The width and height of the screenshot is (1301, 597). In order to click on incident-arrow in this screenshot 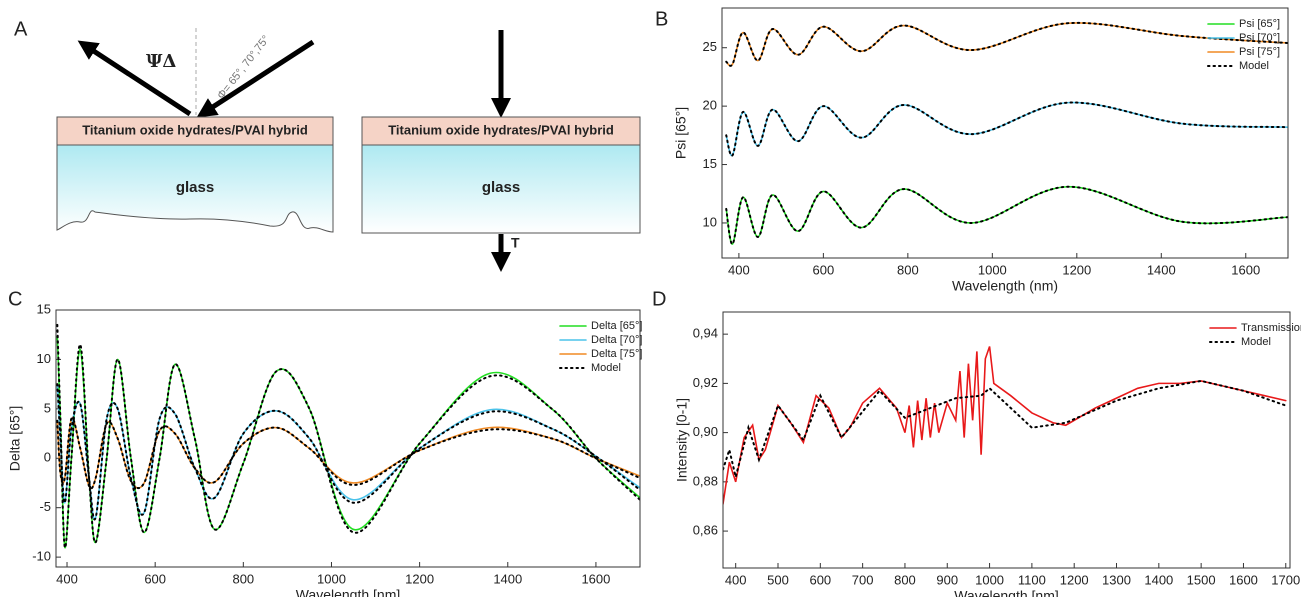, I will do `click(255, 78)`.